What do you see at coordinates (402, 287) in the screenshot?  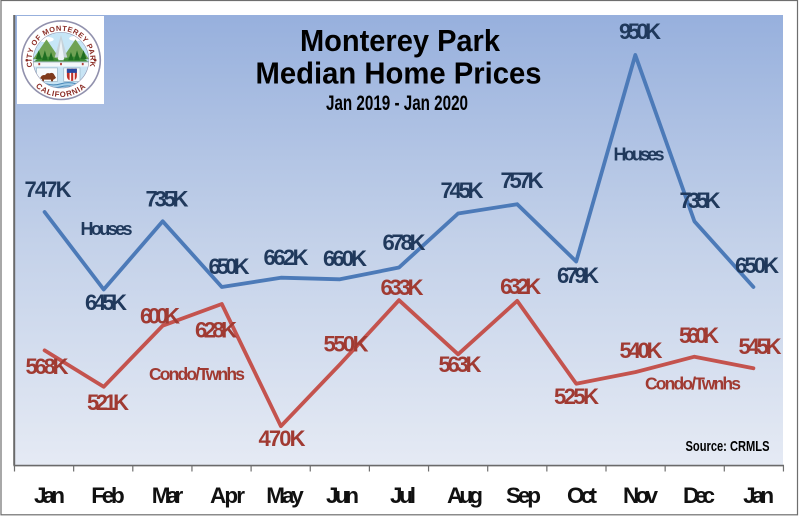 I see `svg-text: 633K` at bounding box center [402, 287].